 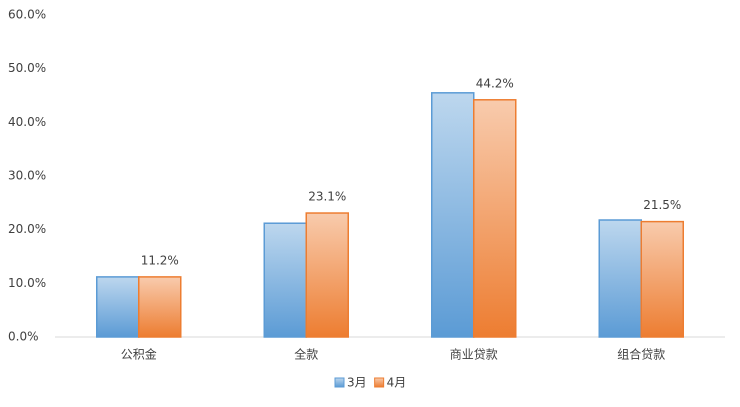 I want to click on y-tick-label: 60.0%, so click(x=27, y=15).